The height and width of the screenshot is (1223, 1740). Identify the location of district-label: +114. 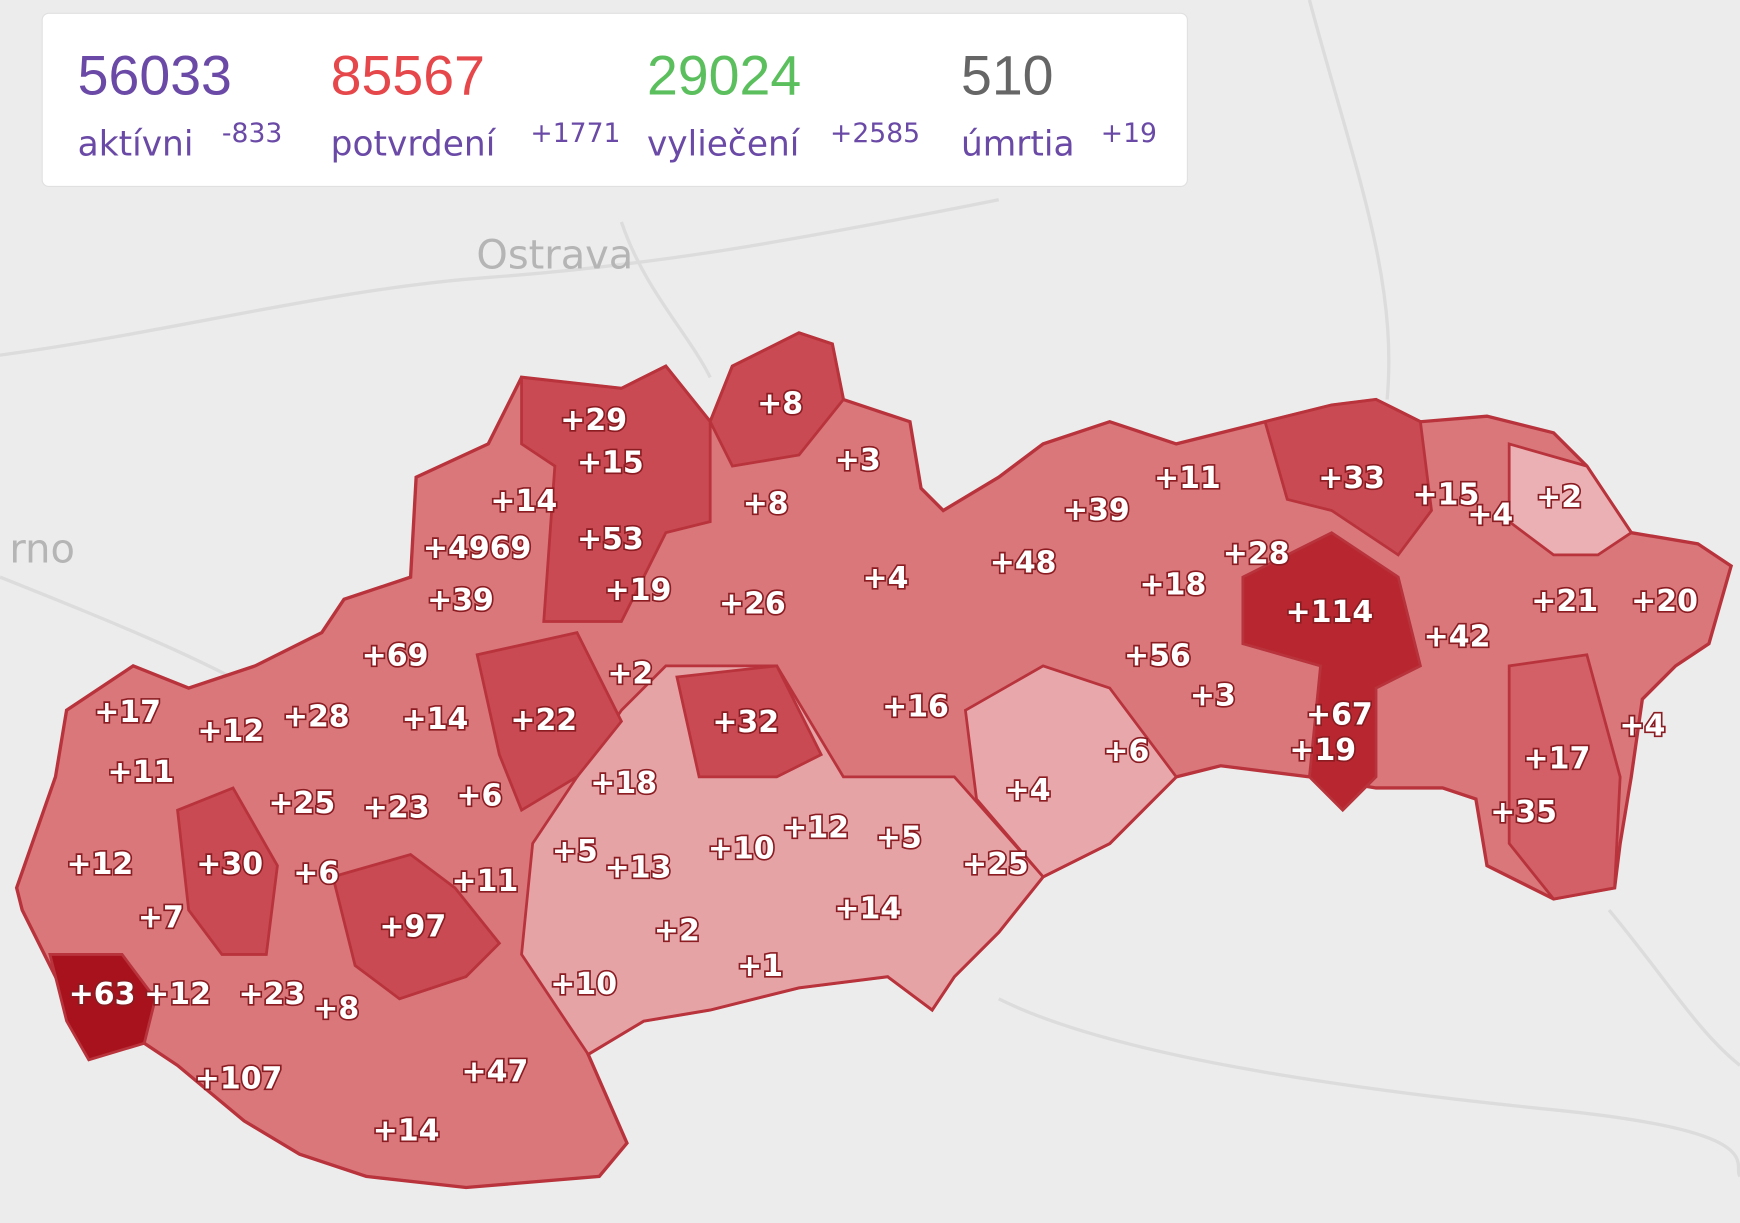
(1330, 612).